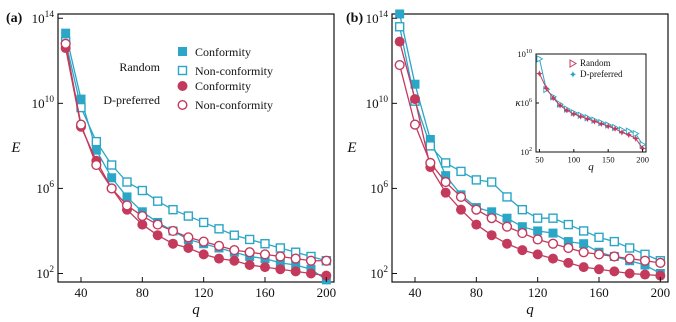  What do you see at coordinates (45, 273) in the screenshot?
I see `panel-a-ytick-label: 10²` at bounding box center [45, 273].